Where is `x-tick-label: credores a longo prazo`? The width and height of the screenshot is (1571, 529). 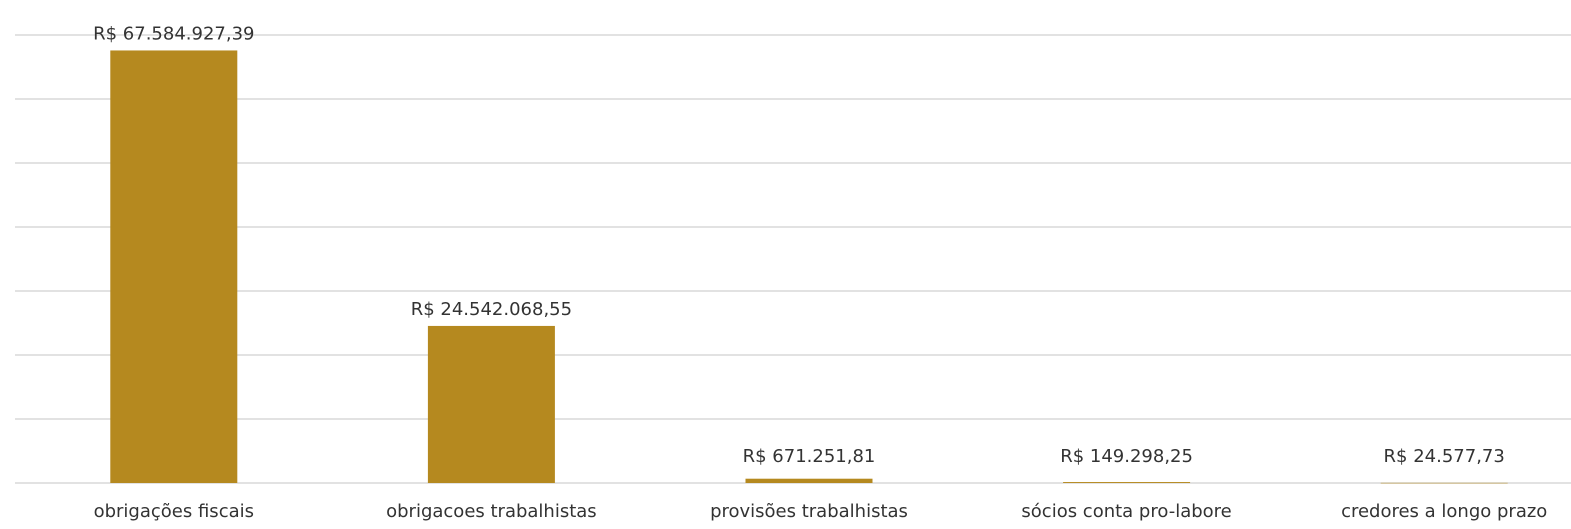 x-tick-label: credores a longo prazo is located at coordinates (1444, 511).